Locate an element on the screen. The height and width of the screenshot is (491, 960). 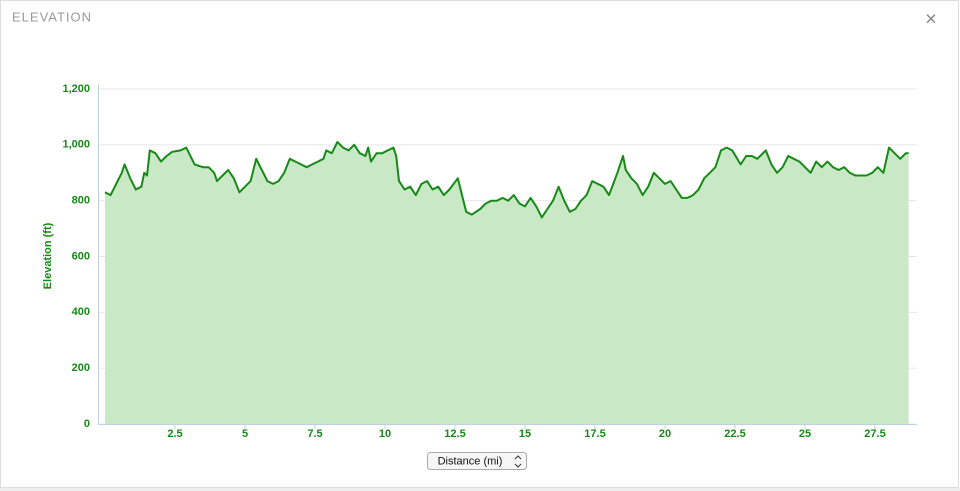
x-tick-label: 22.5 is located at coordinates (734, 434).